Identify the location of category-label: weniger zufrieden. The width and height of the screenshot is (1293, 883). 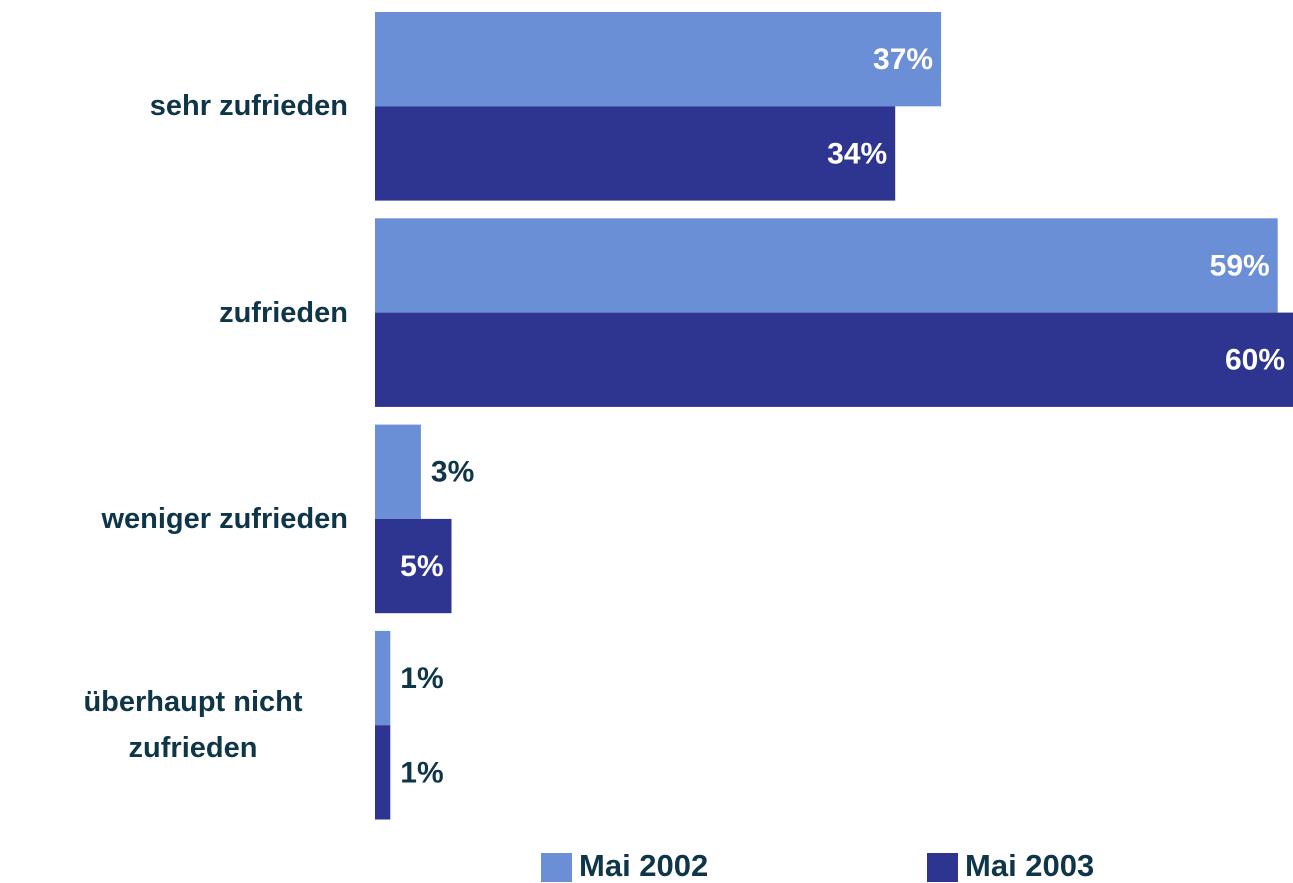
(178, 519).